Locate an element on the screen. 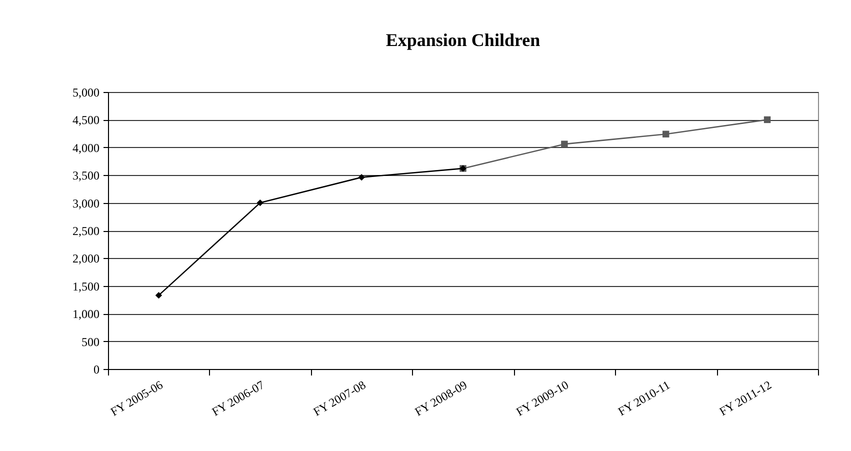 This screenshot has width=851, height=451. y-tick-label: 2,500 is located at coordinates (86, 231).